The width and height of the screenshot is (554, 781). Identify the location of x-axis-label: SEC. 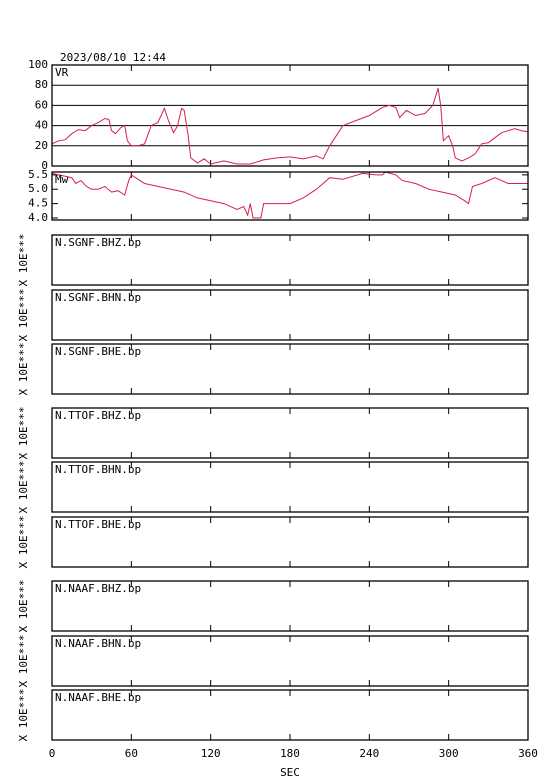
(290, 772).